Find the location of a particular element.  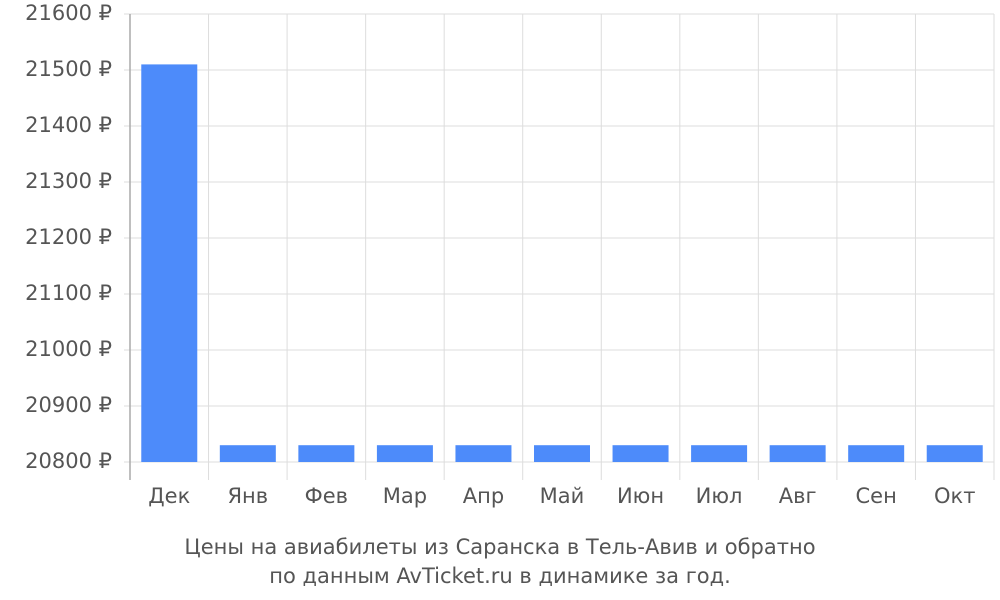

x-tick-label: Дек is located at coordinates (169, 496).